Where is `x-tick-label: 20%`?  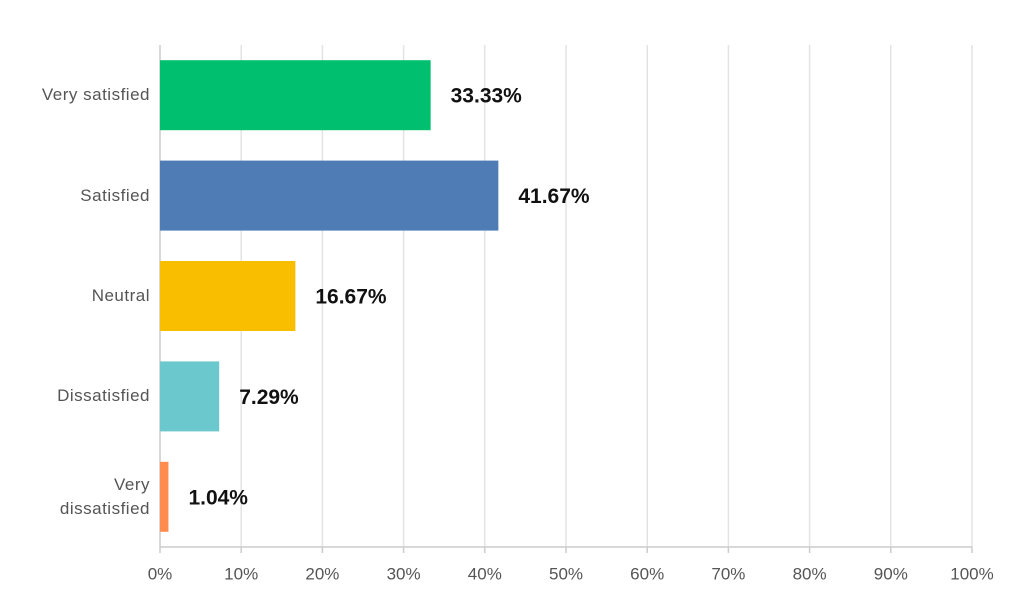 x-tick-label: 20% is located at coordinates (322, 573).